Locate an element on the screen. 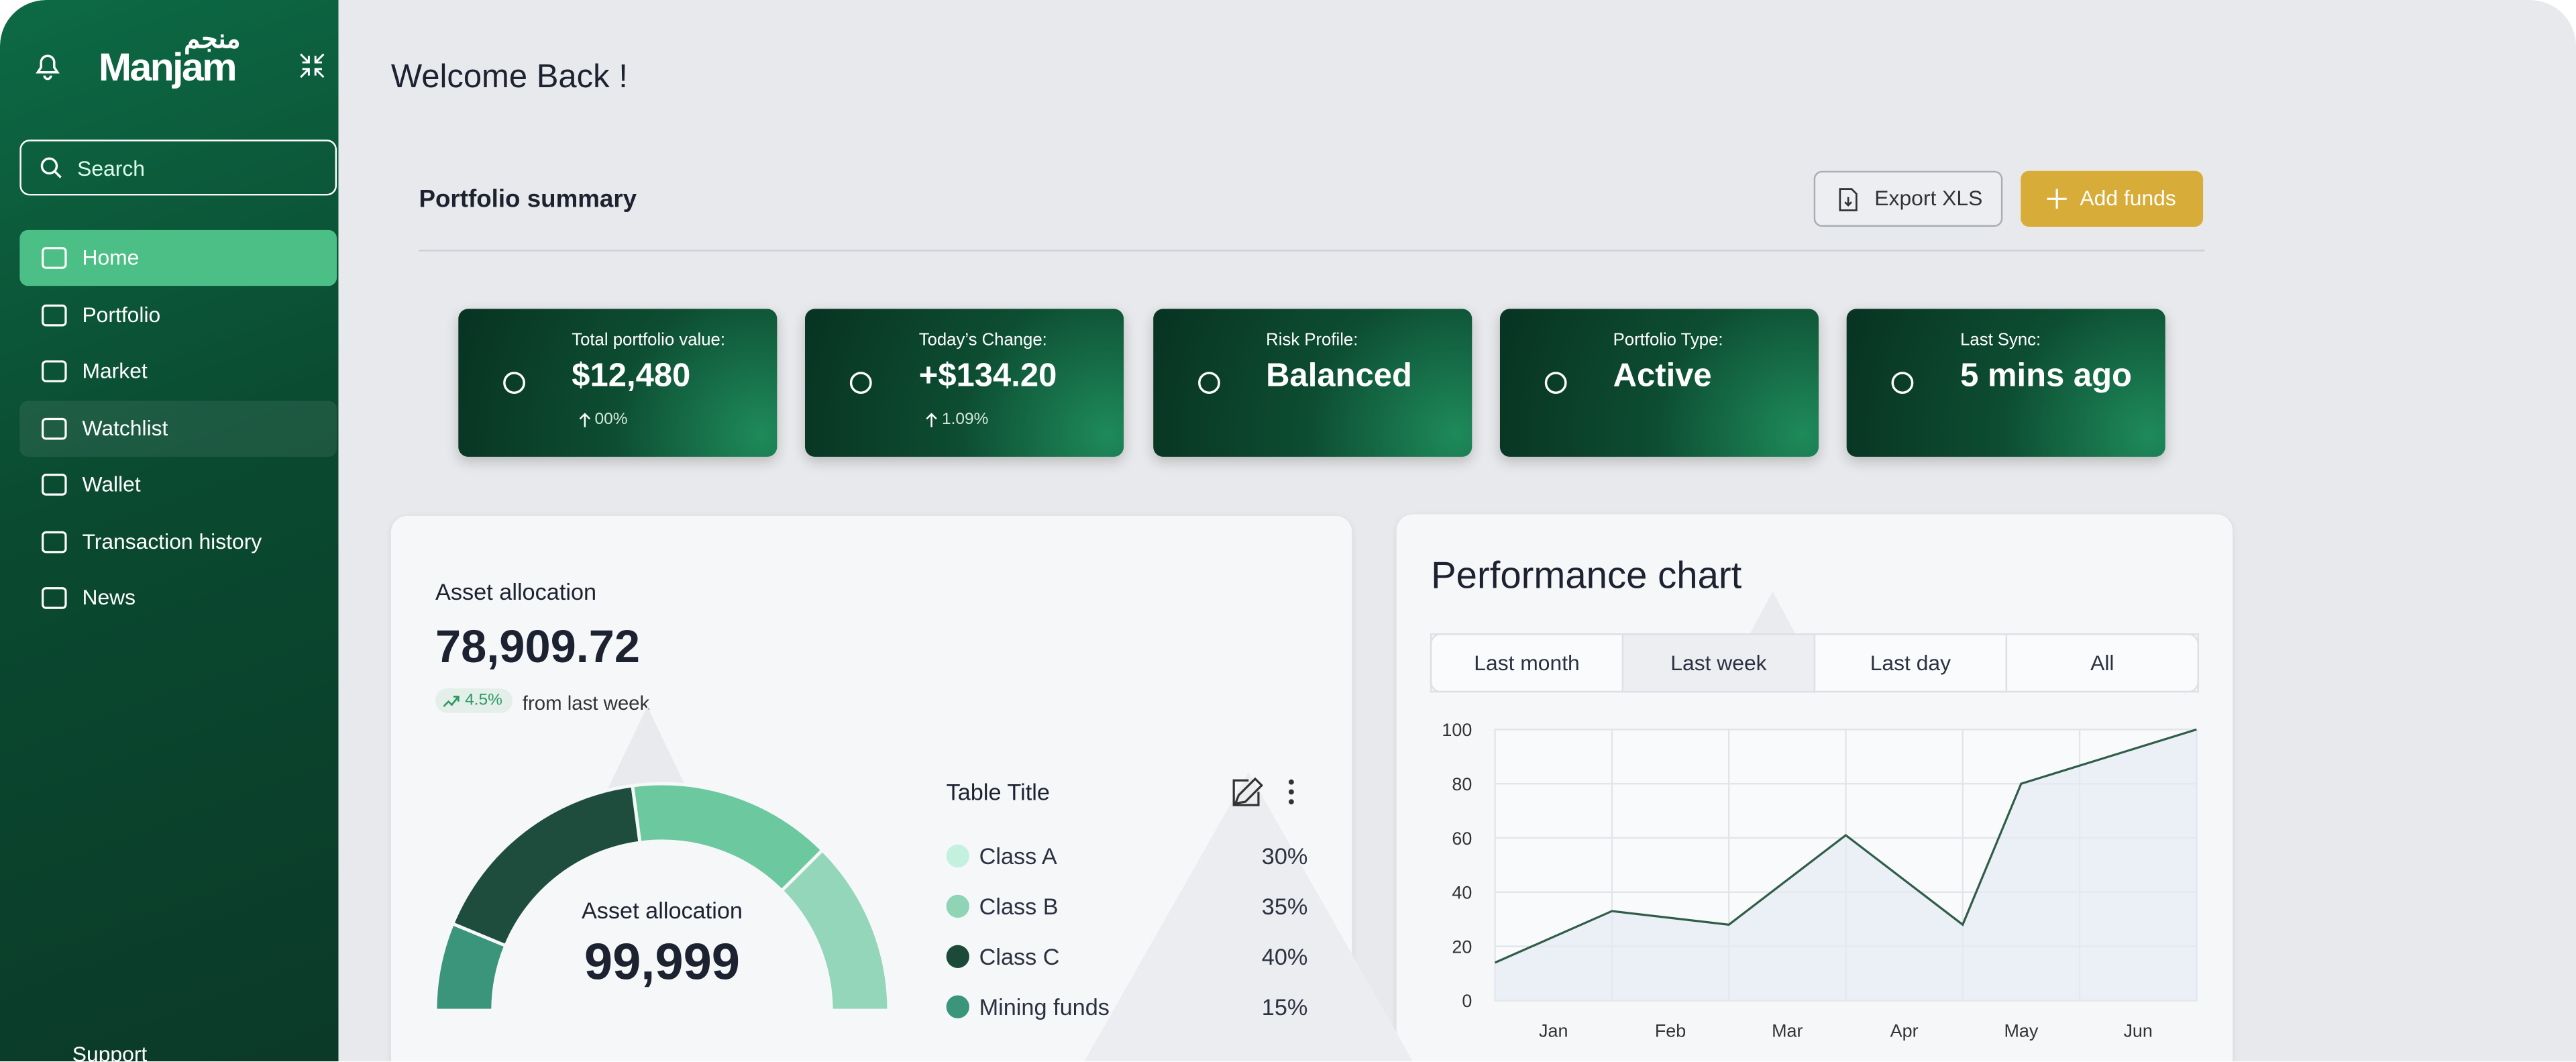 The width and height of the screenshot is (2576, 1062). x-tick-label: Jun is located at coordinates (2137, 1030).